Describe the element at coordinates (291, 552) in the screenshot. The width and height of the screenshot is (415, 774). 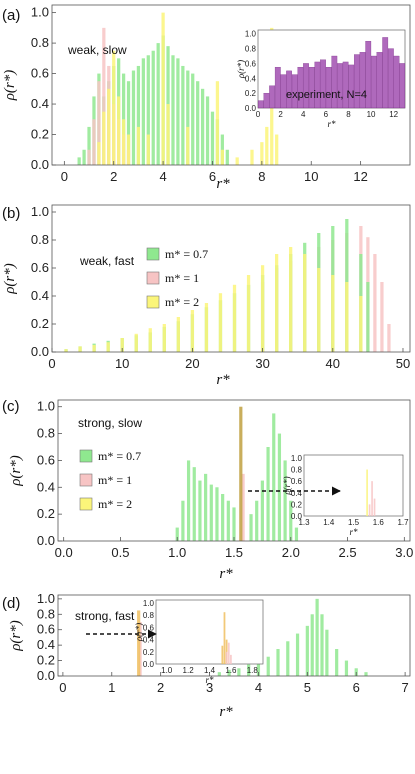
I see `x-tick-label: 2.0` at that location.